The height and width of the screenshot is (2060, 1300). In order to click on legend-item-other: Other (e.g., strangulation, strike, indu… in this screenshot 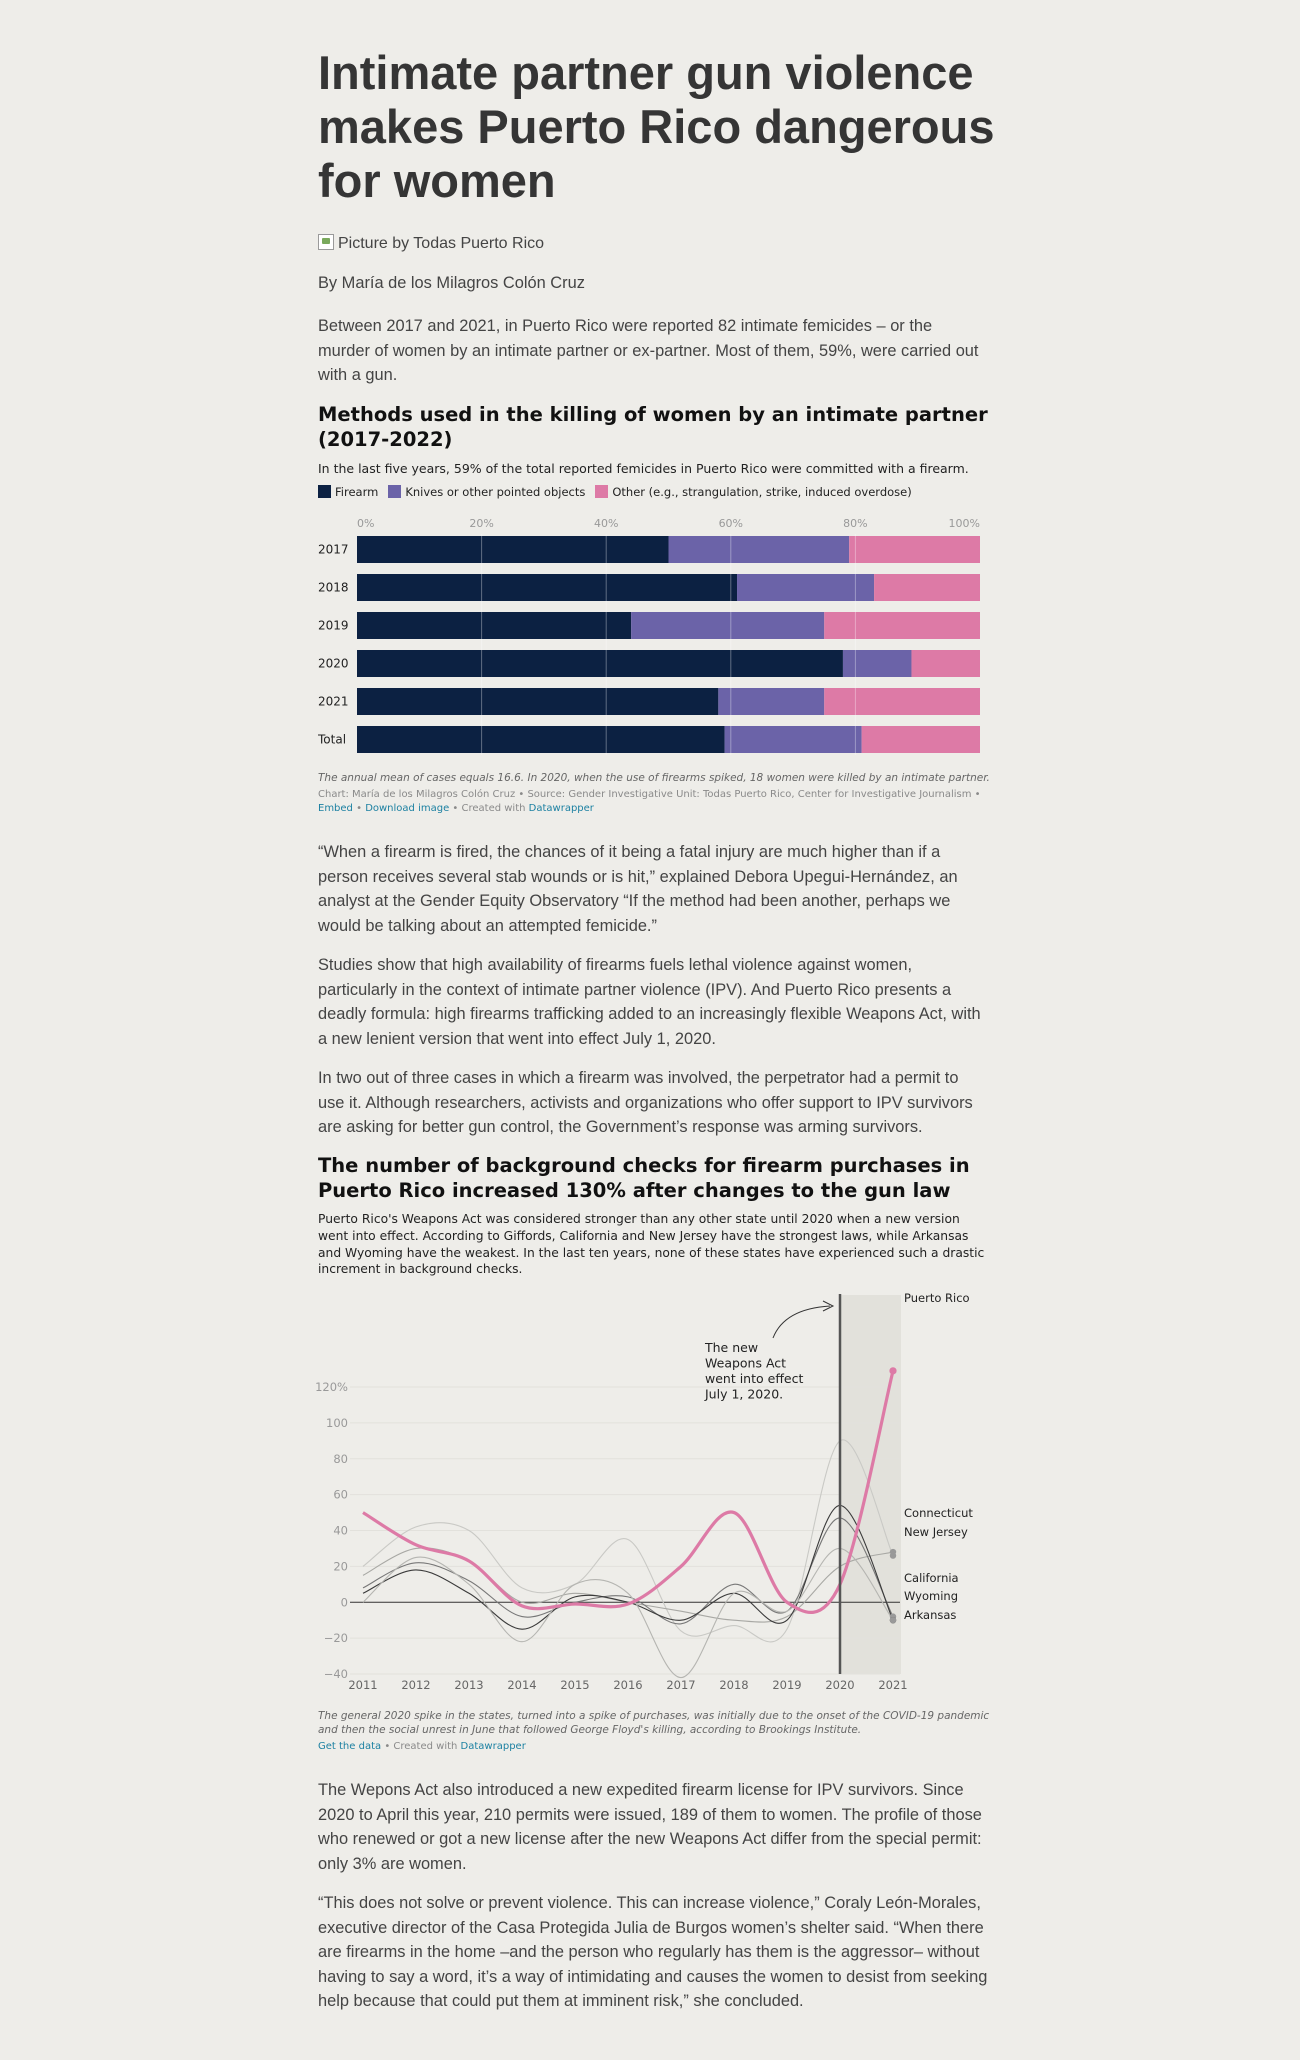, I will do `click(753, 492)`.